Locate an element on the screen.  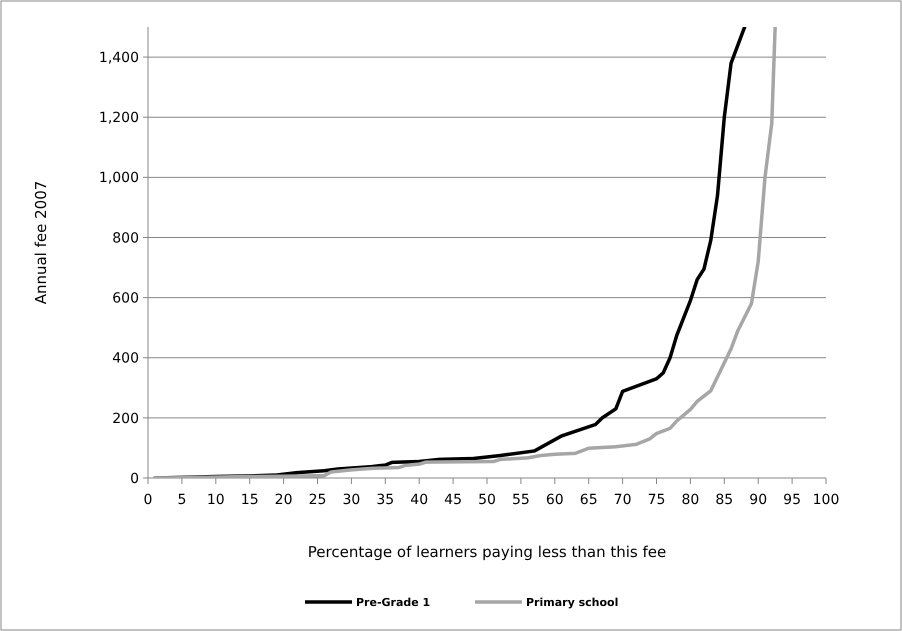
y-tick-label: 1,000 is located at coordinates (118, 178).